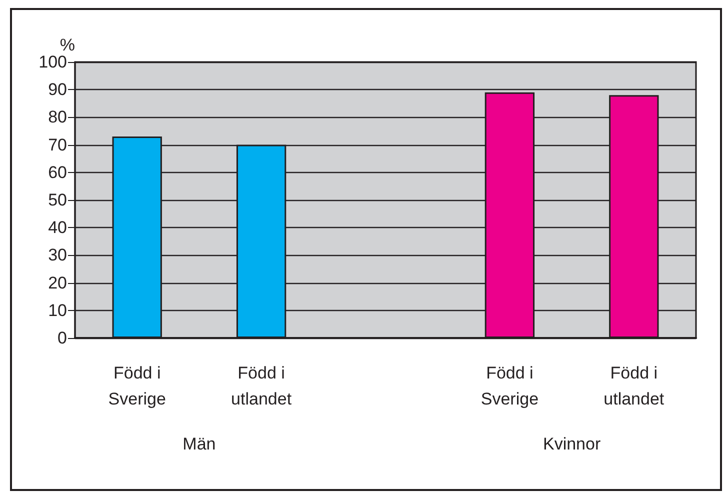 This screenshot has height=494, width=726. I want to click on y-tick-label: 50, so click(57, 200).